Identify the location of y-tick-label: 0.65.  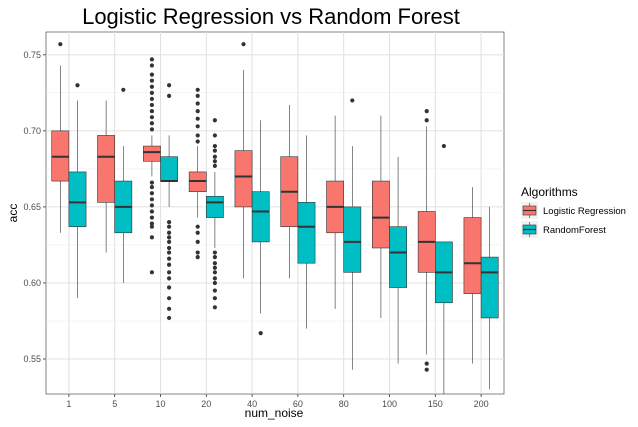
(32, 207).